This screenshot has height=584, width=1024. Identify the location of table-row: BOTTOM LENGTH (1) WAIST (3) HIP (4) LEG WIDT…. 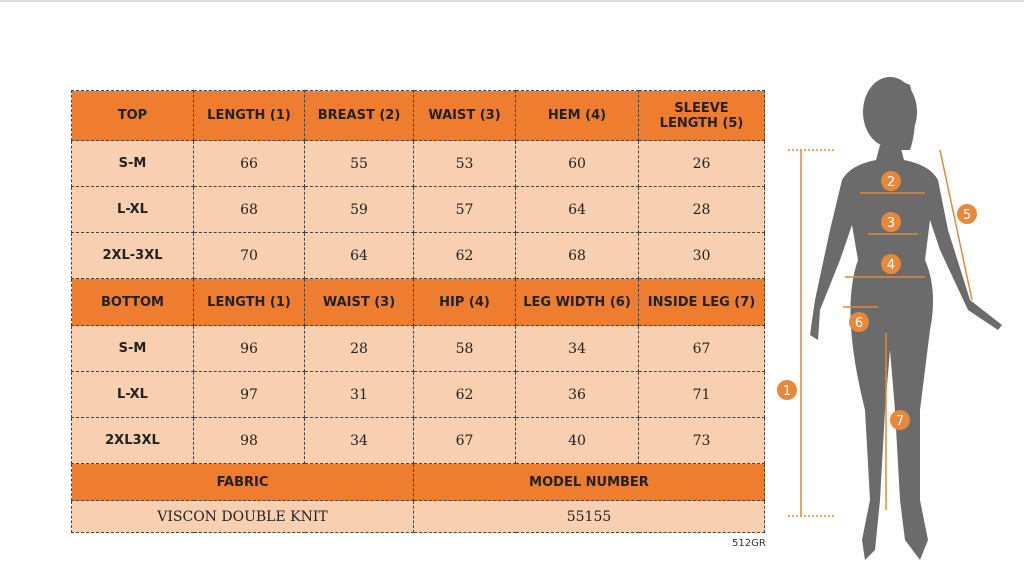
(418, 302).